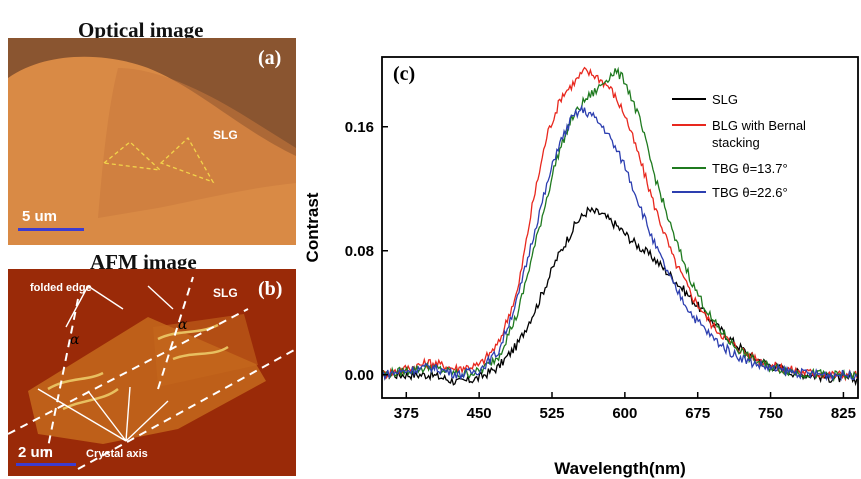 This screenshot has height=479, width=861. Describe the element at coordinates (117, 454) in the screenshot. I see `crystal-axis-label: Crystal axis` at that location.